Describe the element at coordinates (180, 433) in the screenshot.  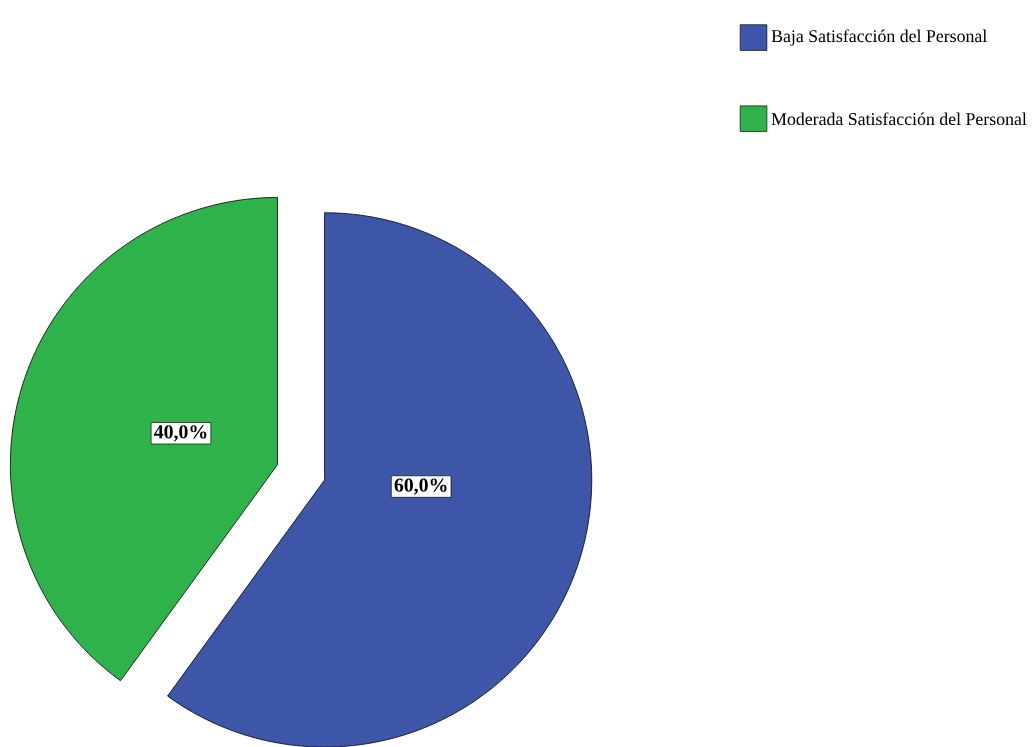
I see `data-label: 40,0%` at that location.